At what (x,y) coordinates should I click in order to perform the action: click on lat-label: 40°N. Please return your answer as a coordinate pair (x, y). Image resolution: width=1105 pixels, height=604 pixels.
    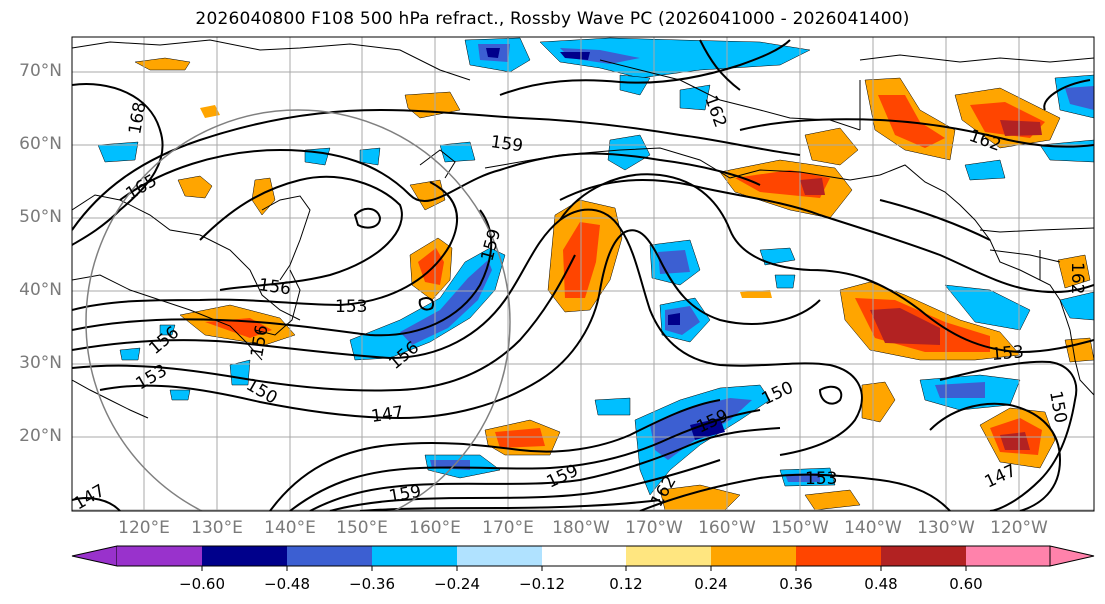
    Looking at the image, I should click on (40, 290).